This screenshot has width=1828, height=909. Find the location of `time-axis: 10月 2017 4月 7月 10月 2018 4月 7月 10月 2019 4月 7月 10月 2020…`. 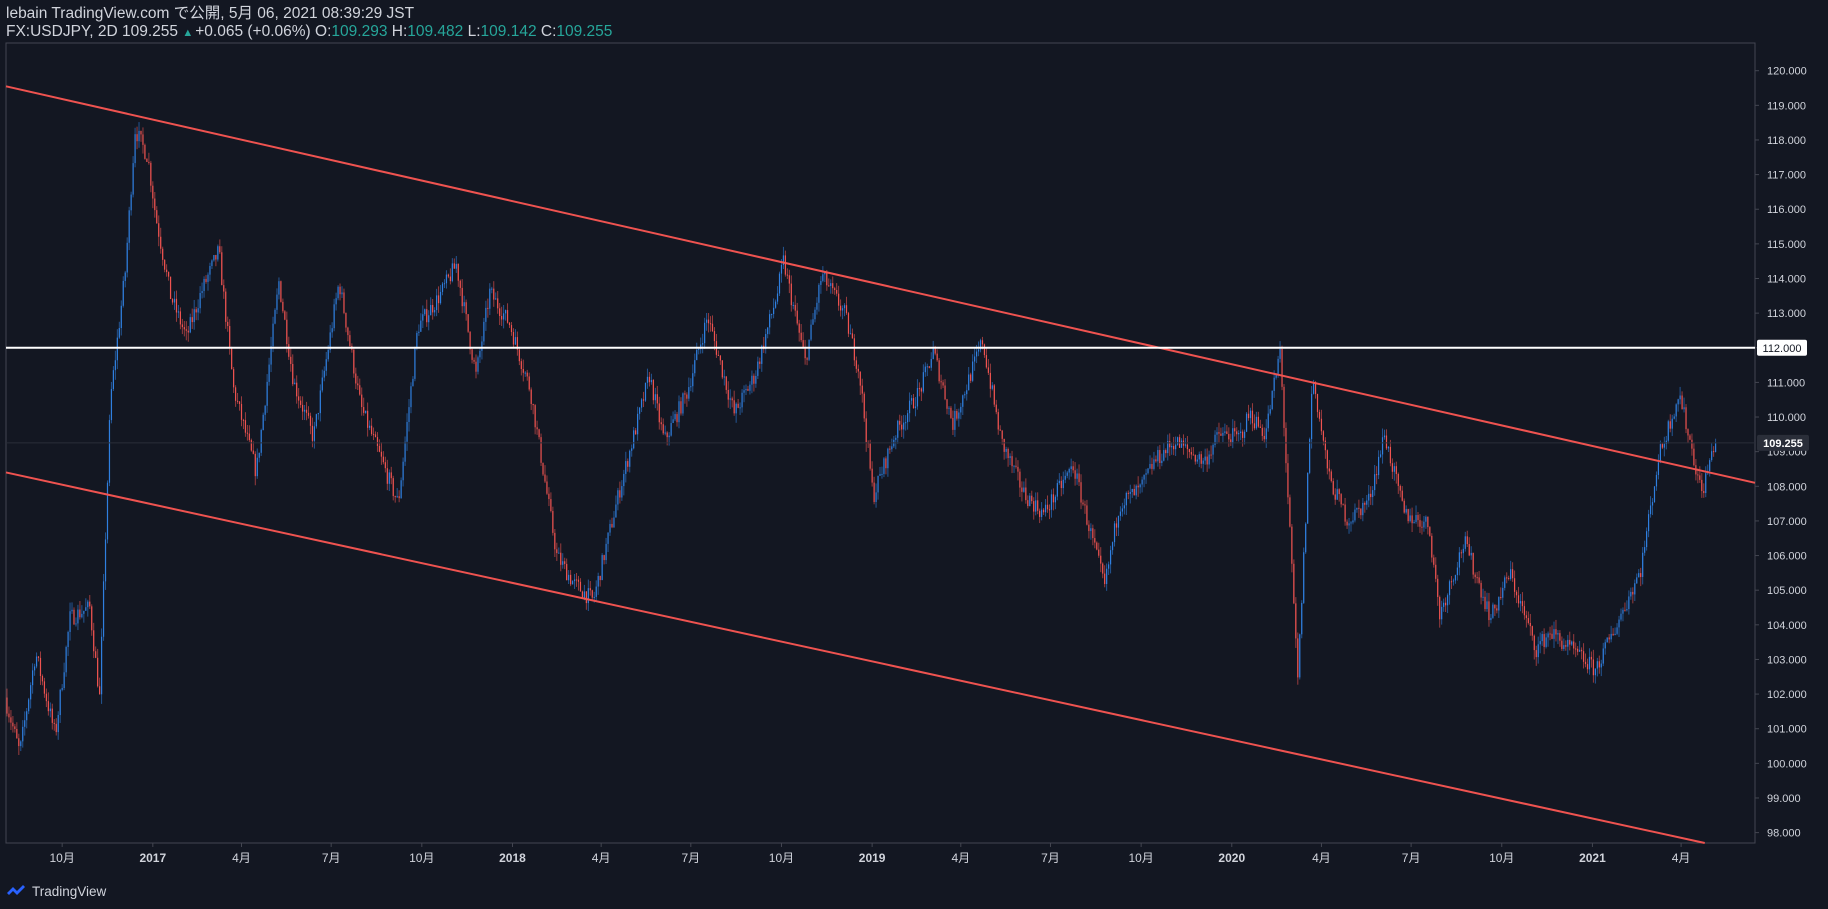

time-axis: 10月 2017 4月 7月 10月 2018 4月 7月 10月 2019 4月 7月 10月 2020… is located at coordinates (869, 854).